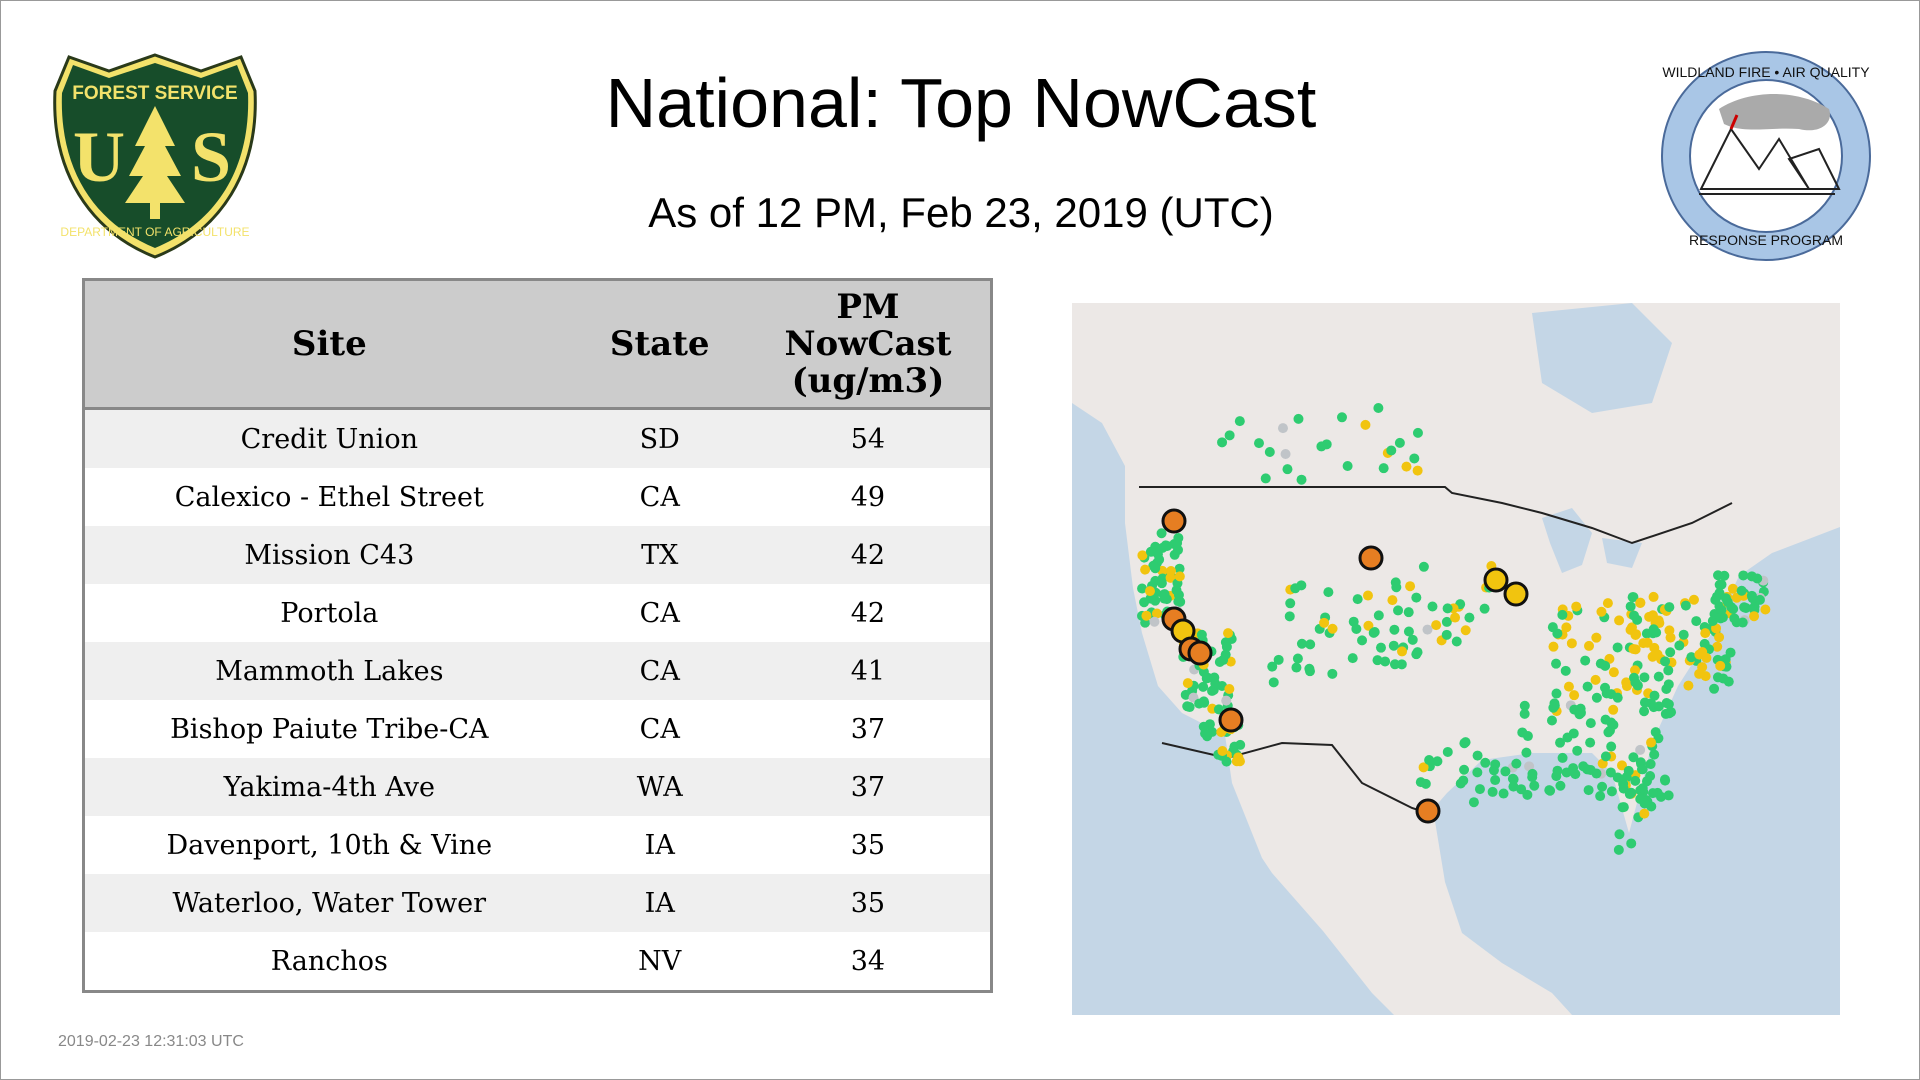  What do you see at coordinates (659, 344) in the screenshot?
I see `column-header-state: State` at bounding box center [659, 344].